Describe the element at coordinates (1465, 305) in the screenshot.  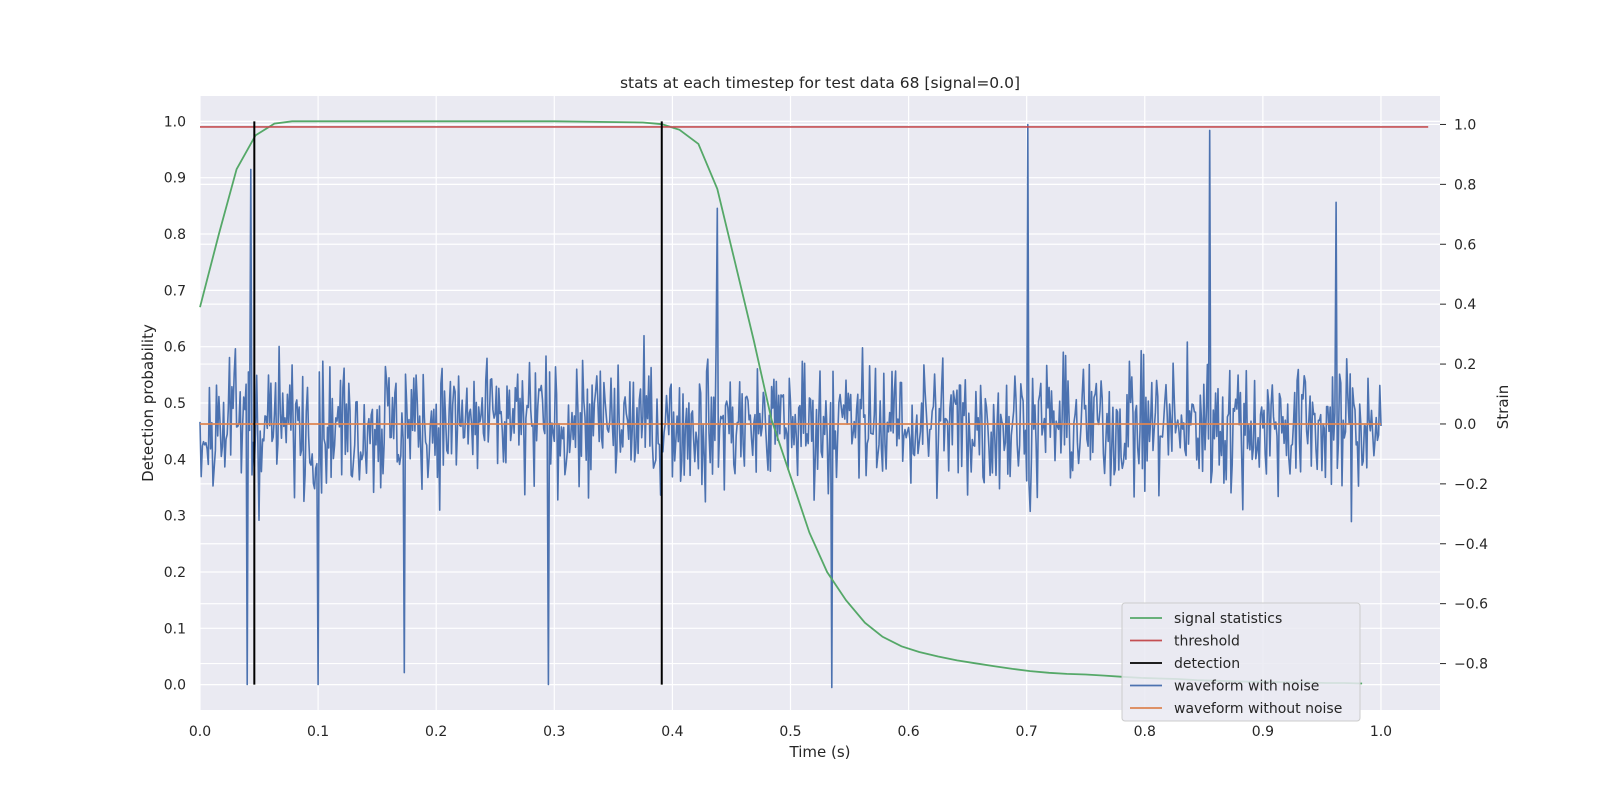
I see `y2-tick-label: 0.4` at that location.